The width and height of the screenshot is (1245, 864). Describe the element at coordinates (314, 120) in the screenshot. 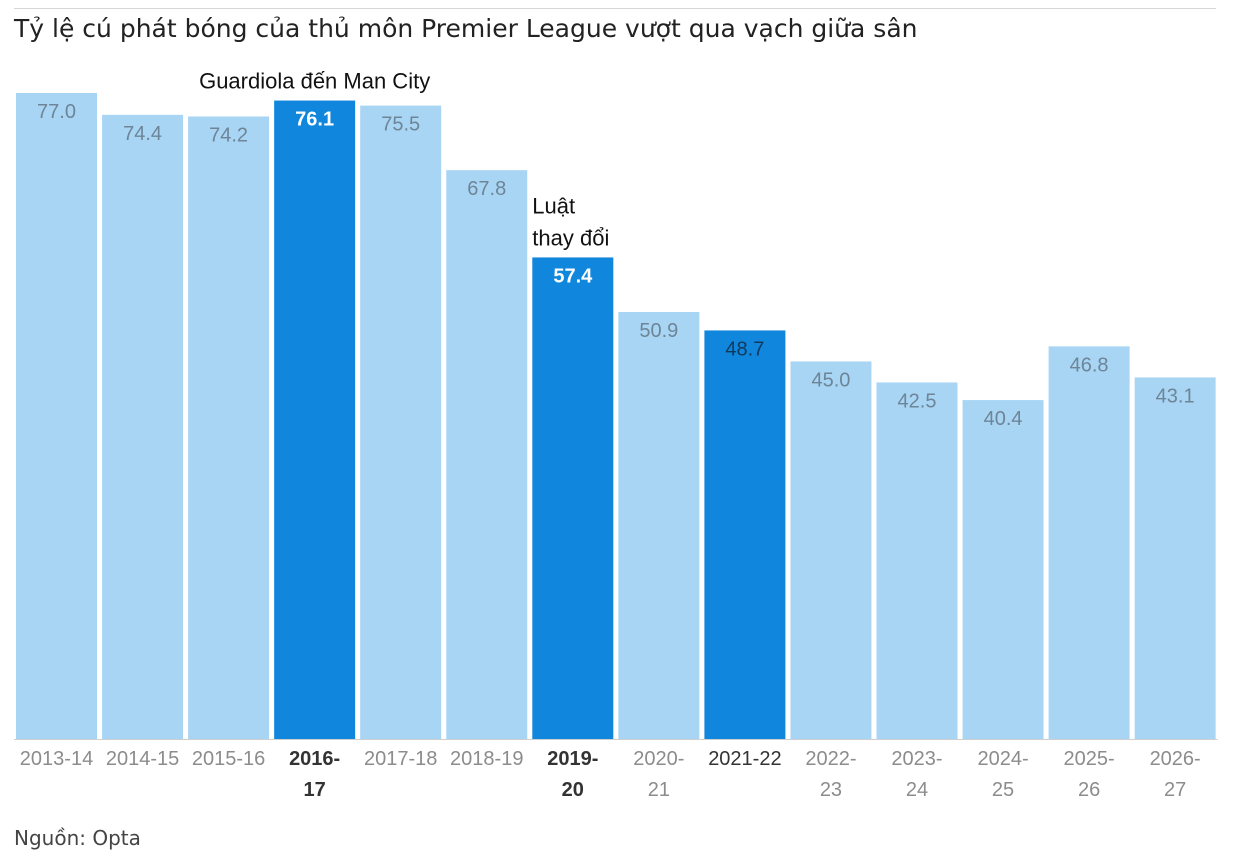

I see `value-label-2016-17: 76.1` at that location.